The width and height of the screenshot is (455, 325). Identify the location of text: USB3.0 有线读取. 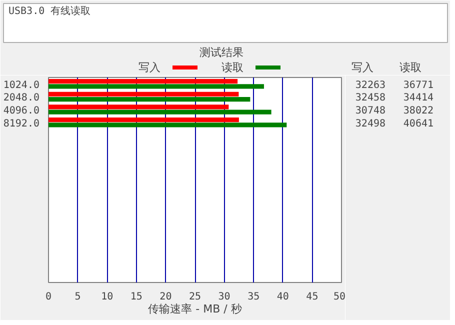
(49, 11).